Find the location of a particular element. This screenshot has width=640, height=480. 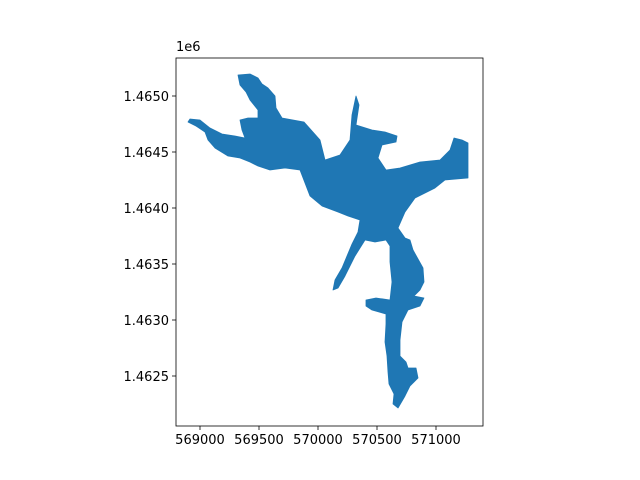

y-tick-label: 1.4640 is located at coordinates (147, 209).